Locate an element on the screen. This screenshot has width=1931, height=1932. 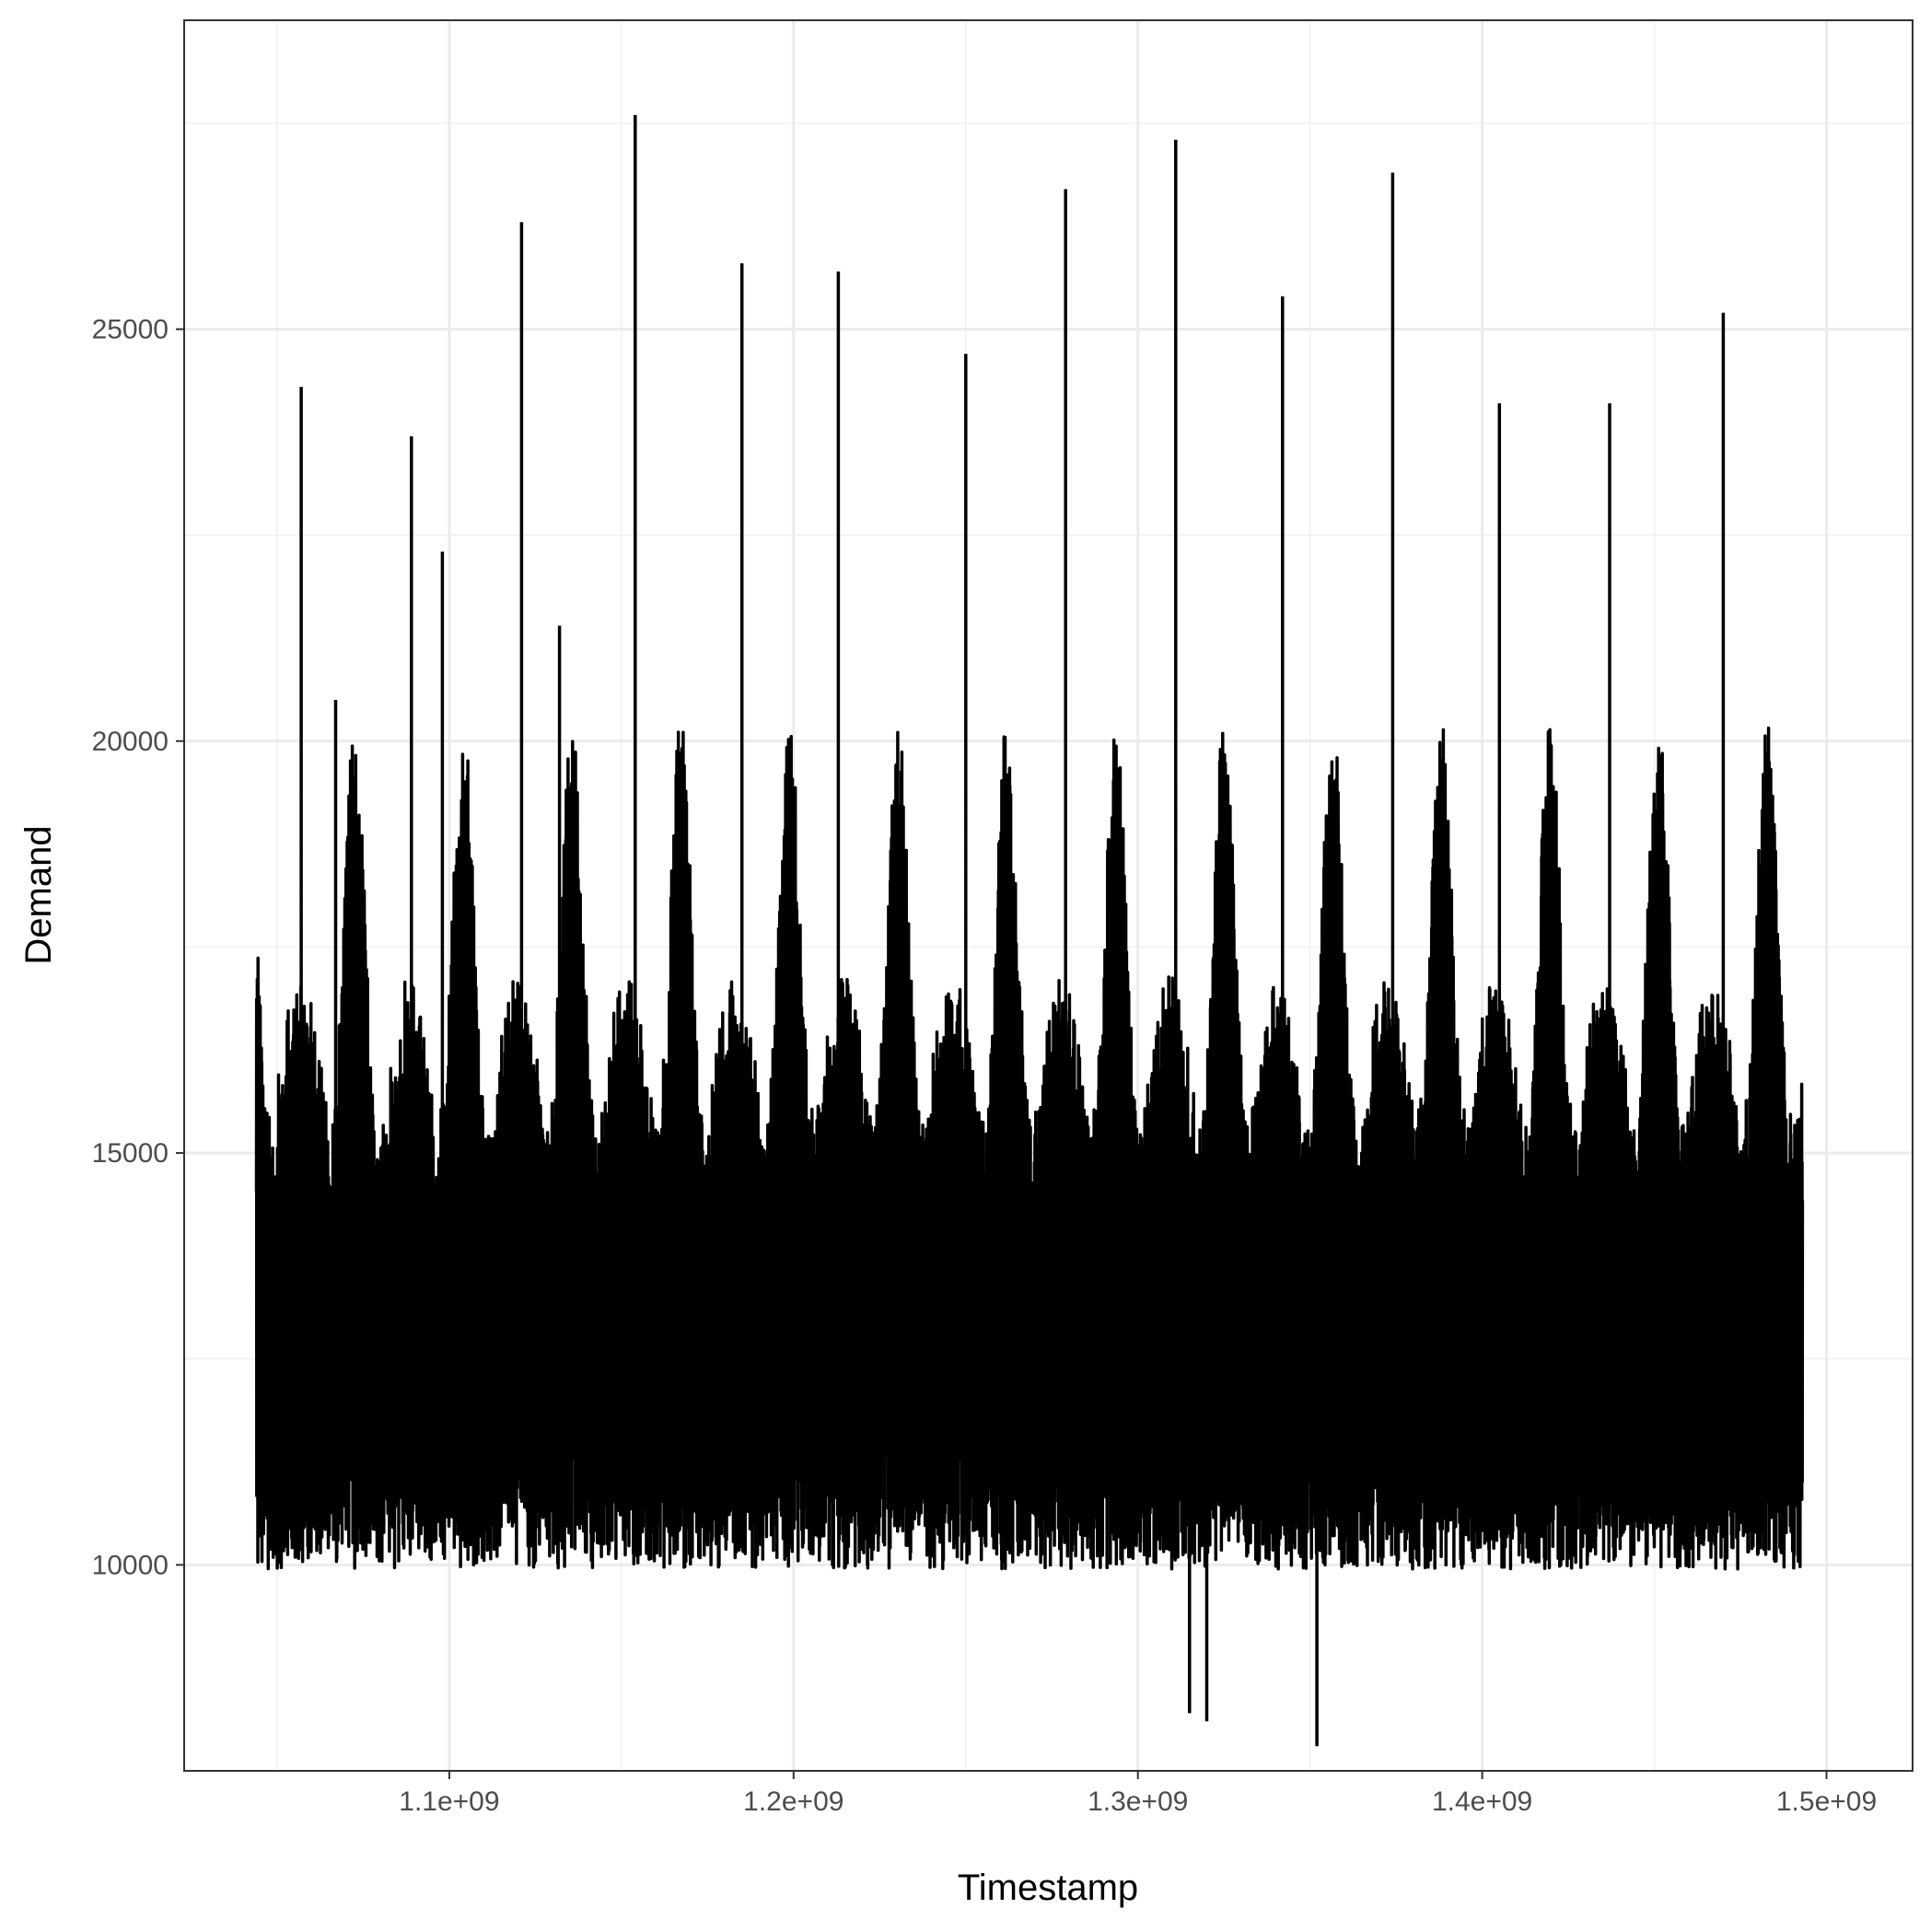
x-tick-label: 1.5e+09 is located at coordinates (1826, 1802).